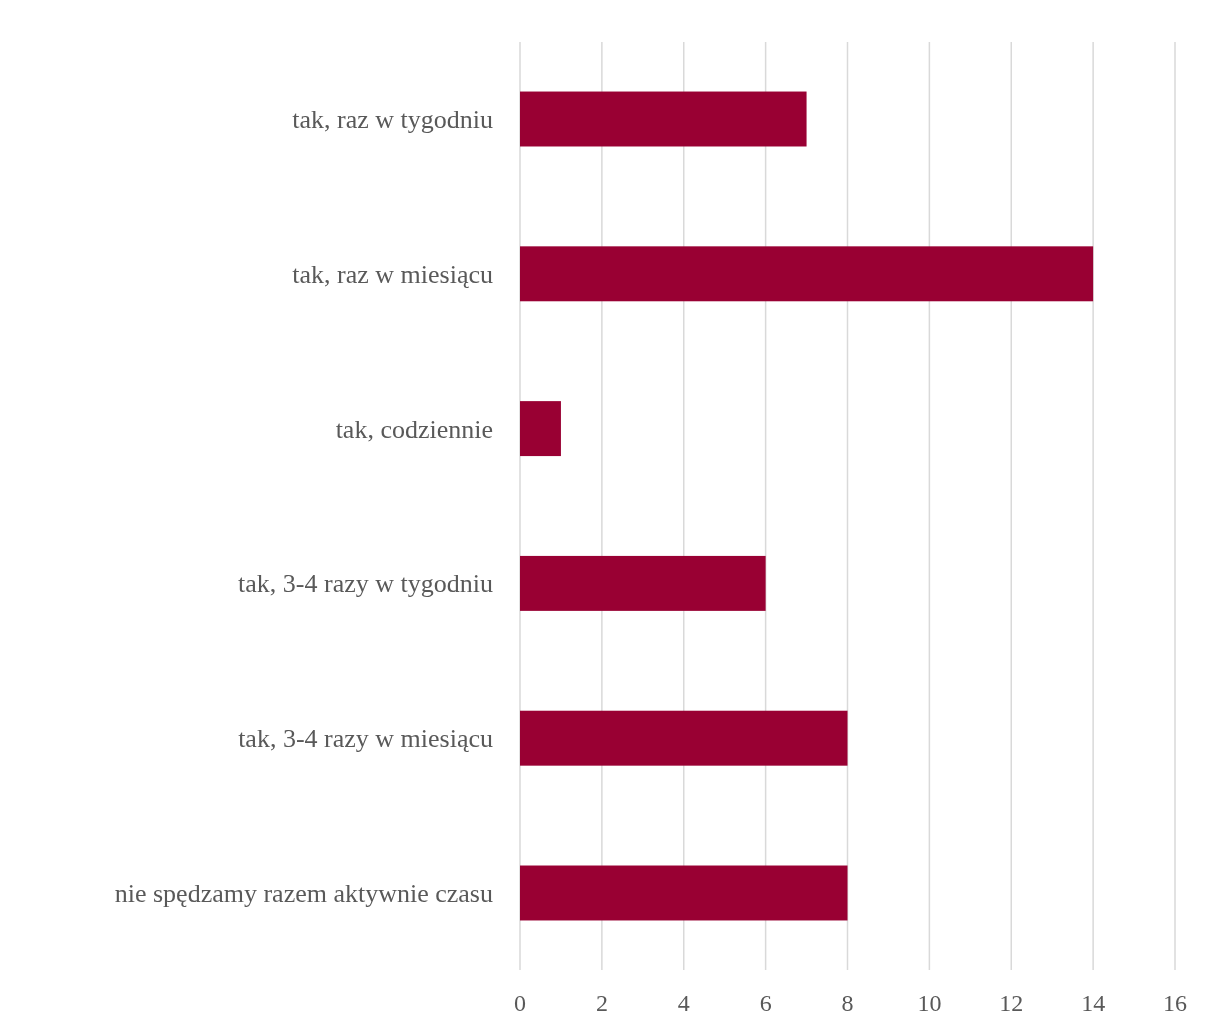 The height and width of the screenshot is (1027, 1206). What do you see at coordinates (601, 1003) in the screenshot?
I see `x-tick-label: 2` at bounding box center [601, 1003].